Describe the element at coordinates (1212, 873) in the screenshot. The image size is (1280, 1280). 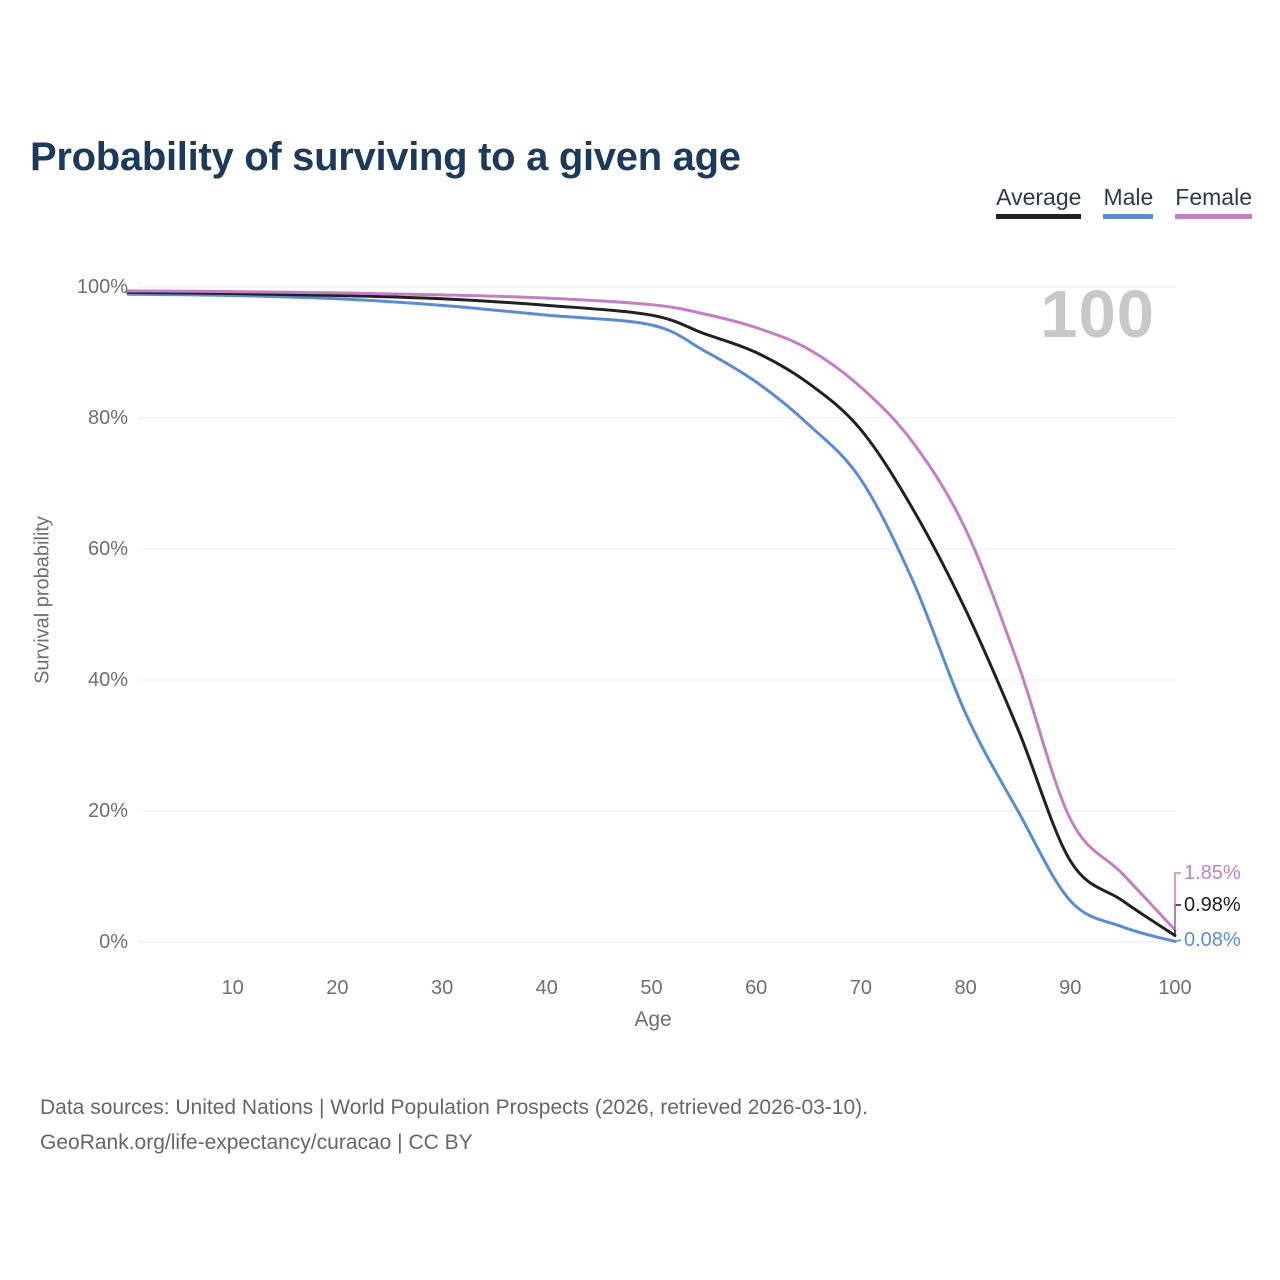
I see `end-label-female: 1.85%` at that location.